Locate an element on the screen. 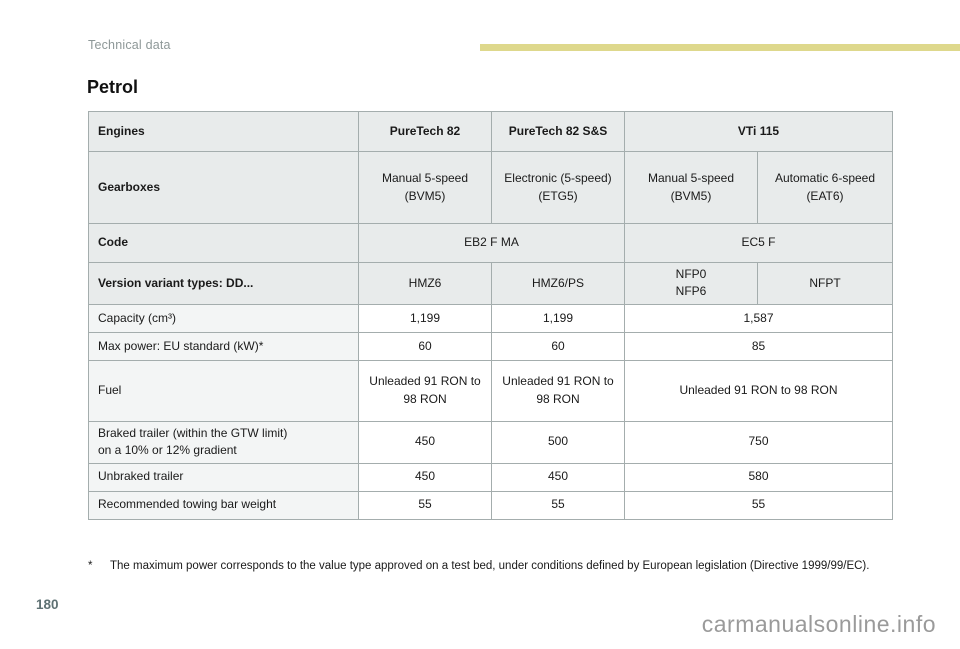  row-label-cell: Capacity (cm³) is located at coordinates (223, 318).